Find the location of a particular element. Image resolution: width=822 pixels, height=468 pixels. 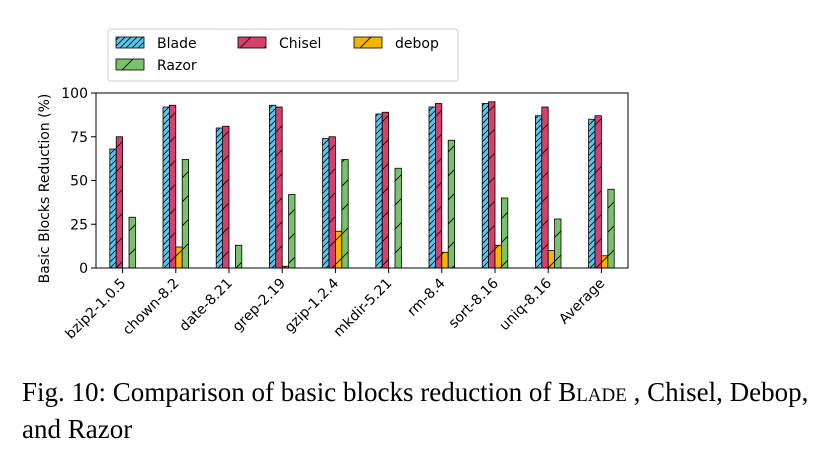

legend-label-razor: Razor is located at coordinates (177, 66).